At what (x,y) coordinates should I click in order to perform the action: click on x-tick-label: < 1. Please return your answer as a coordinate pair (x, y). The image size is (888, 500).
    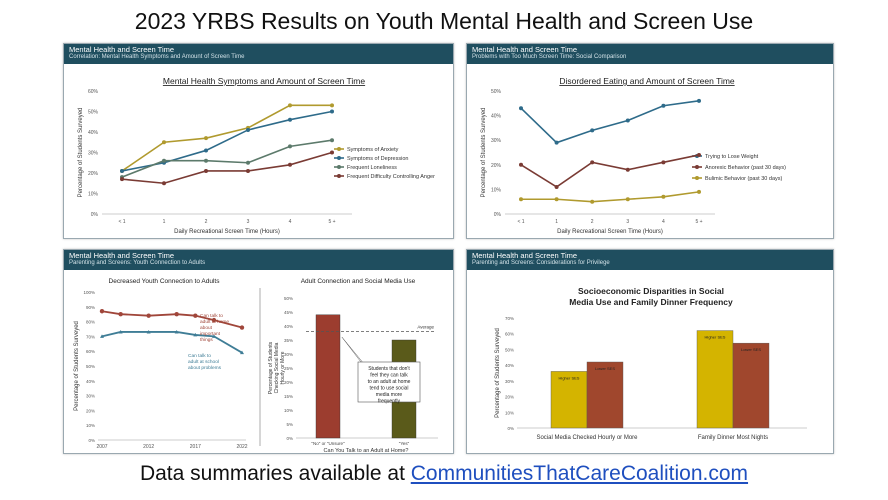
    Looking at the image, I should click on (520, 222).